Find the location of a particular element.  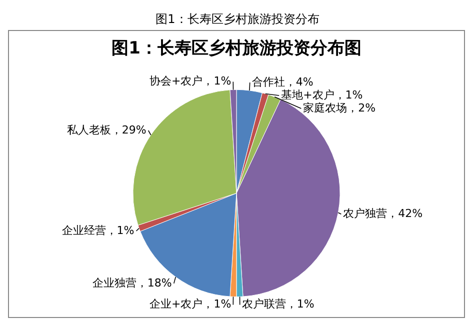

slice-label: 私人老板，29% is located at coordinates (106, 129).